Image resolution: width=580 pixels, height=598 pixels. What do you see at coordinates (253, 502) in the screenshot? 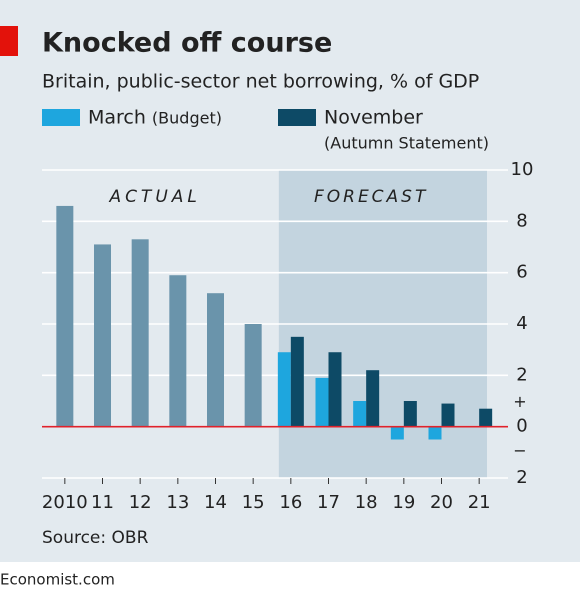
I see `x-tick-label: 15` at bounding box center [253, 502].